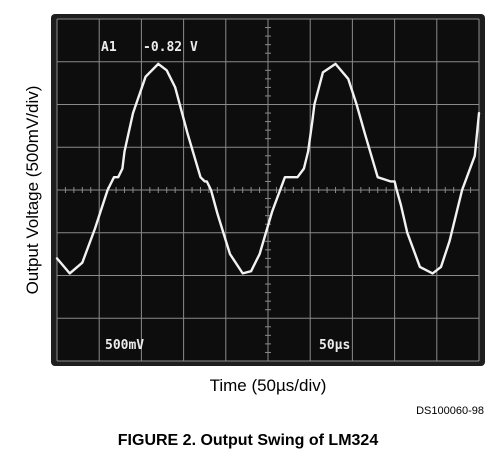  What do you see at coordinates (124, 345) in the screenshot?
I see `osd-volts-per-div: 500mV` at bounding box center [124, 345].